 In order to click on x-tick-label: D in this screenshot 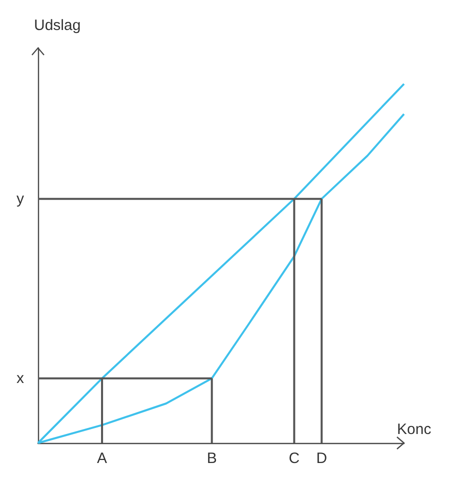, I will do `click(322, 458)`.